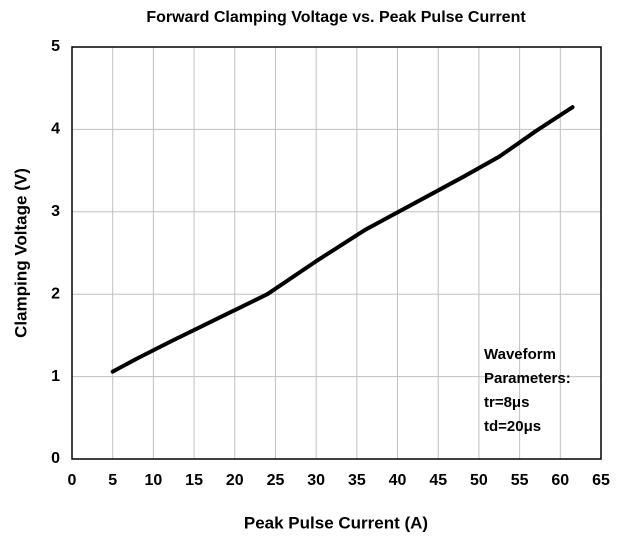 The height and width of the screenshot is (539, 632). What do you see at coordinates (520, 354) in the screenshot?
I see `annotation: Waveform` at bounding box center [520, 354].